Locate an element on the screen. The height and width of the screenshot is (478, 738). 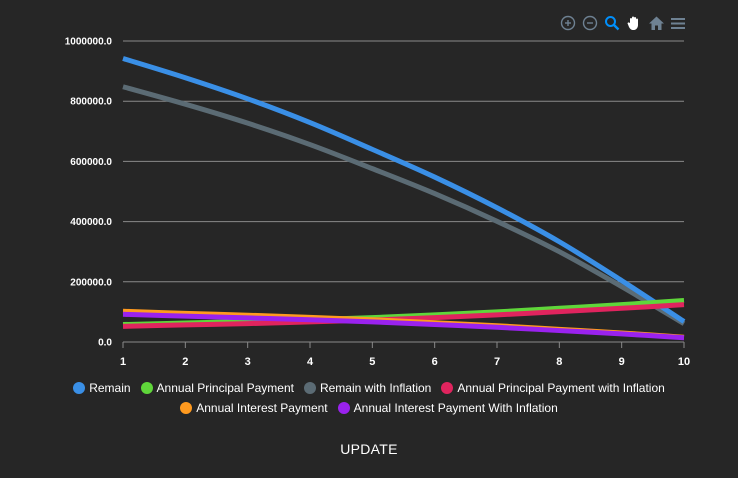
series-line-annual-interest-payment-with-inflation is located at coordinates (403, 326).